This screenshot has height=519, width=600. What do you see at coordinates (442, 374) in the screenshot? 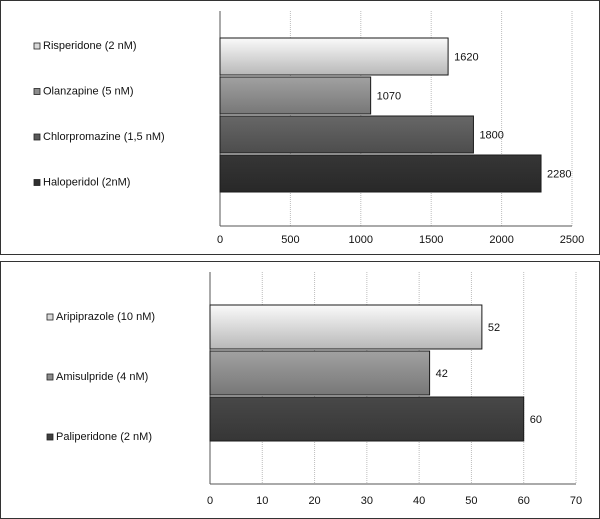
I see `bar-value-label: 42` at bounding box center [442, 374].